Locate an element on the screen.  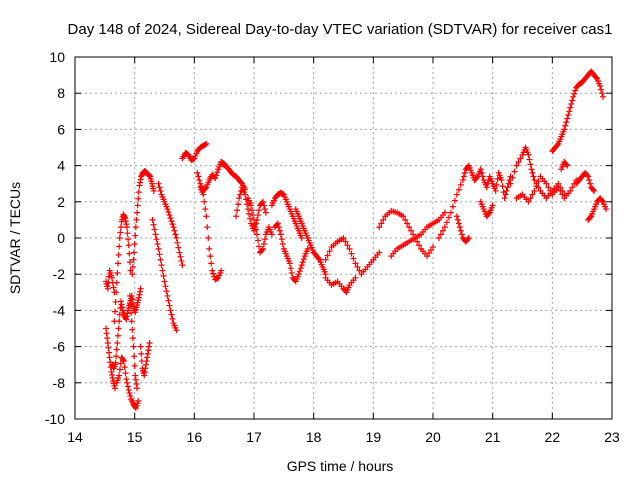
series-seg-f is located at coordinates (127, 383).